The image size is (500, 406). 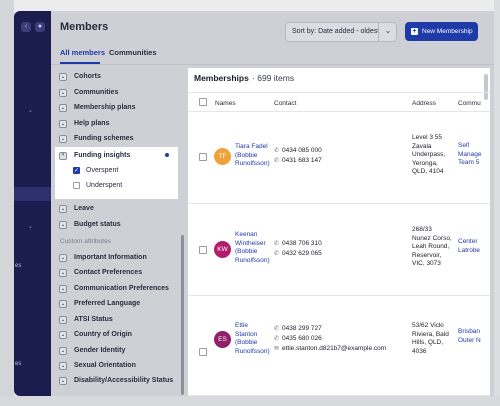 I want to click on filter-group-membership-plans: ⌄ Membership plans, so click(x=118, y=108).